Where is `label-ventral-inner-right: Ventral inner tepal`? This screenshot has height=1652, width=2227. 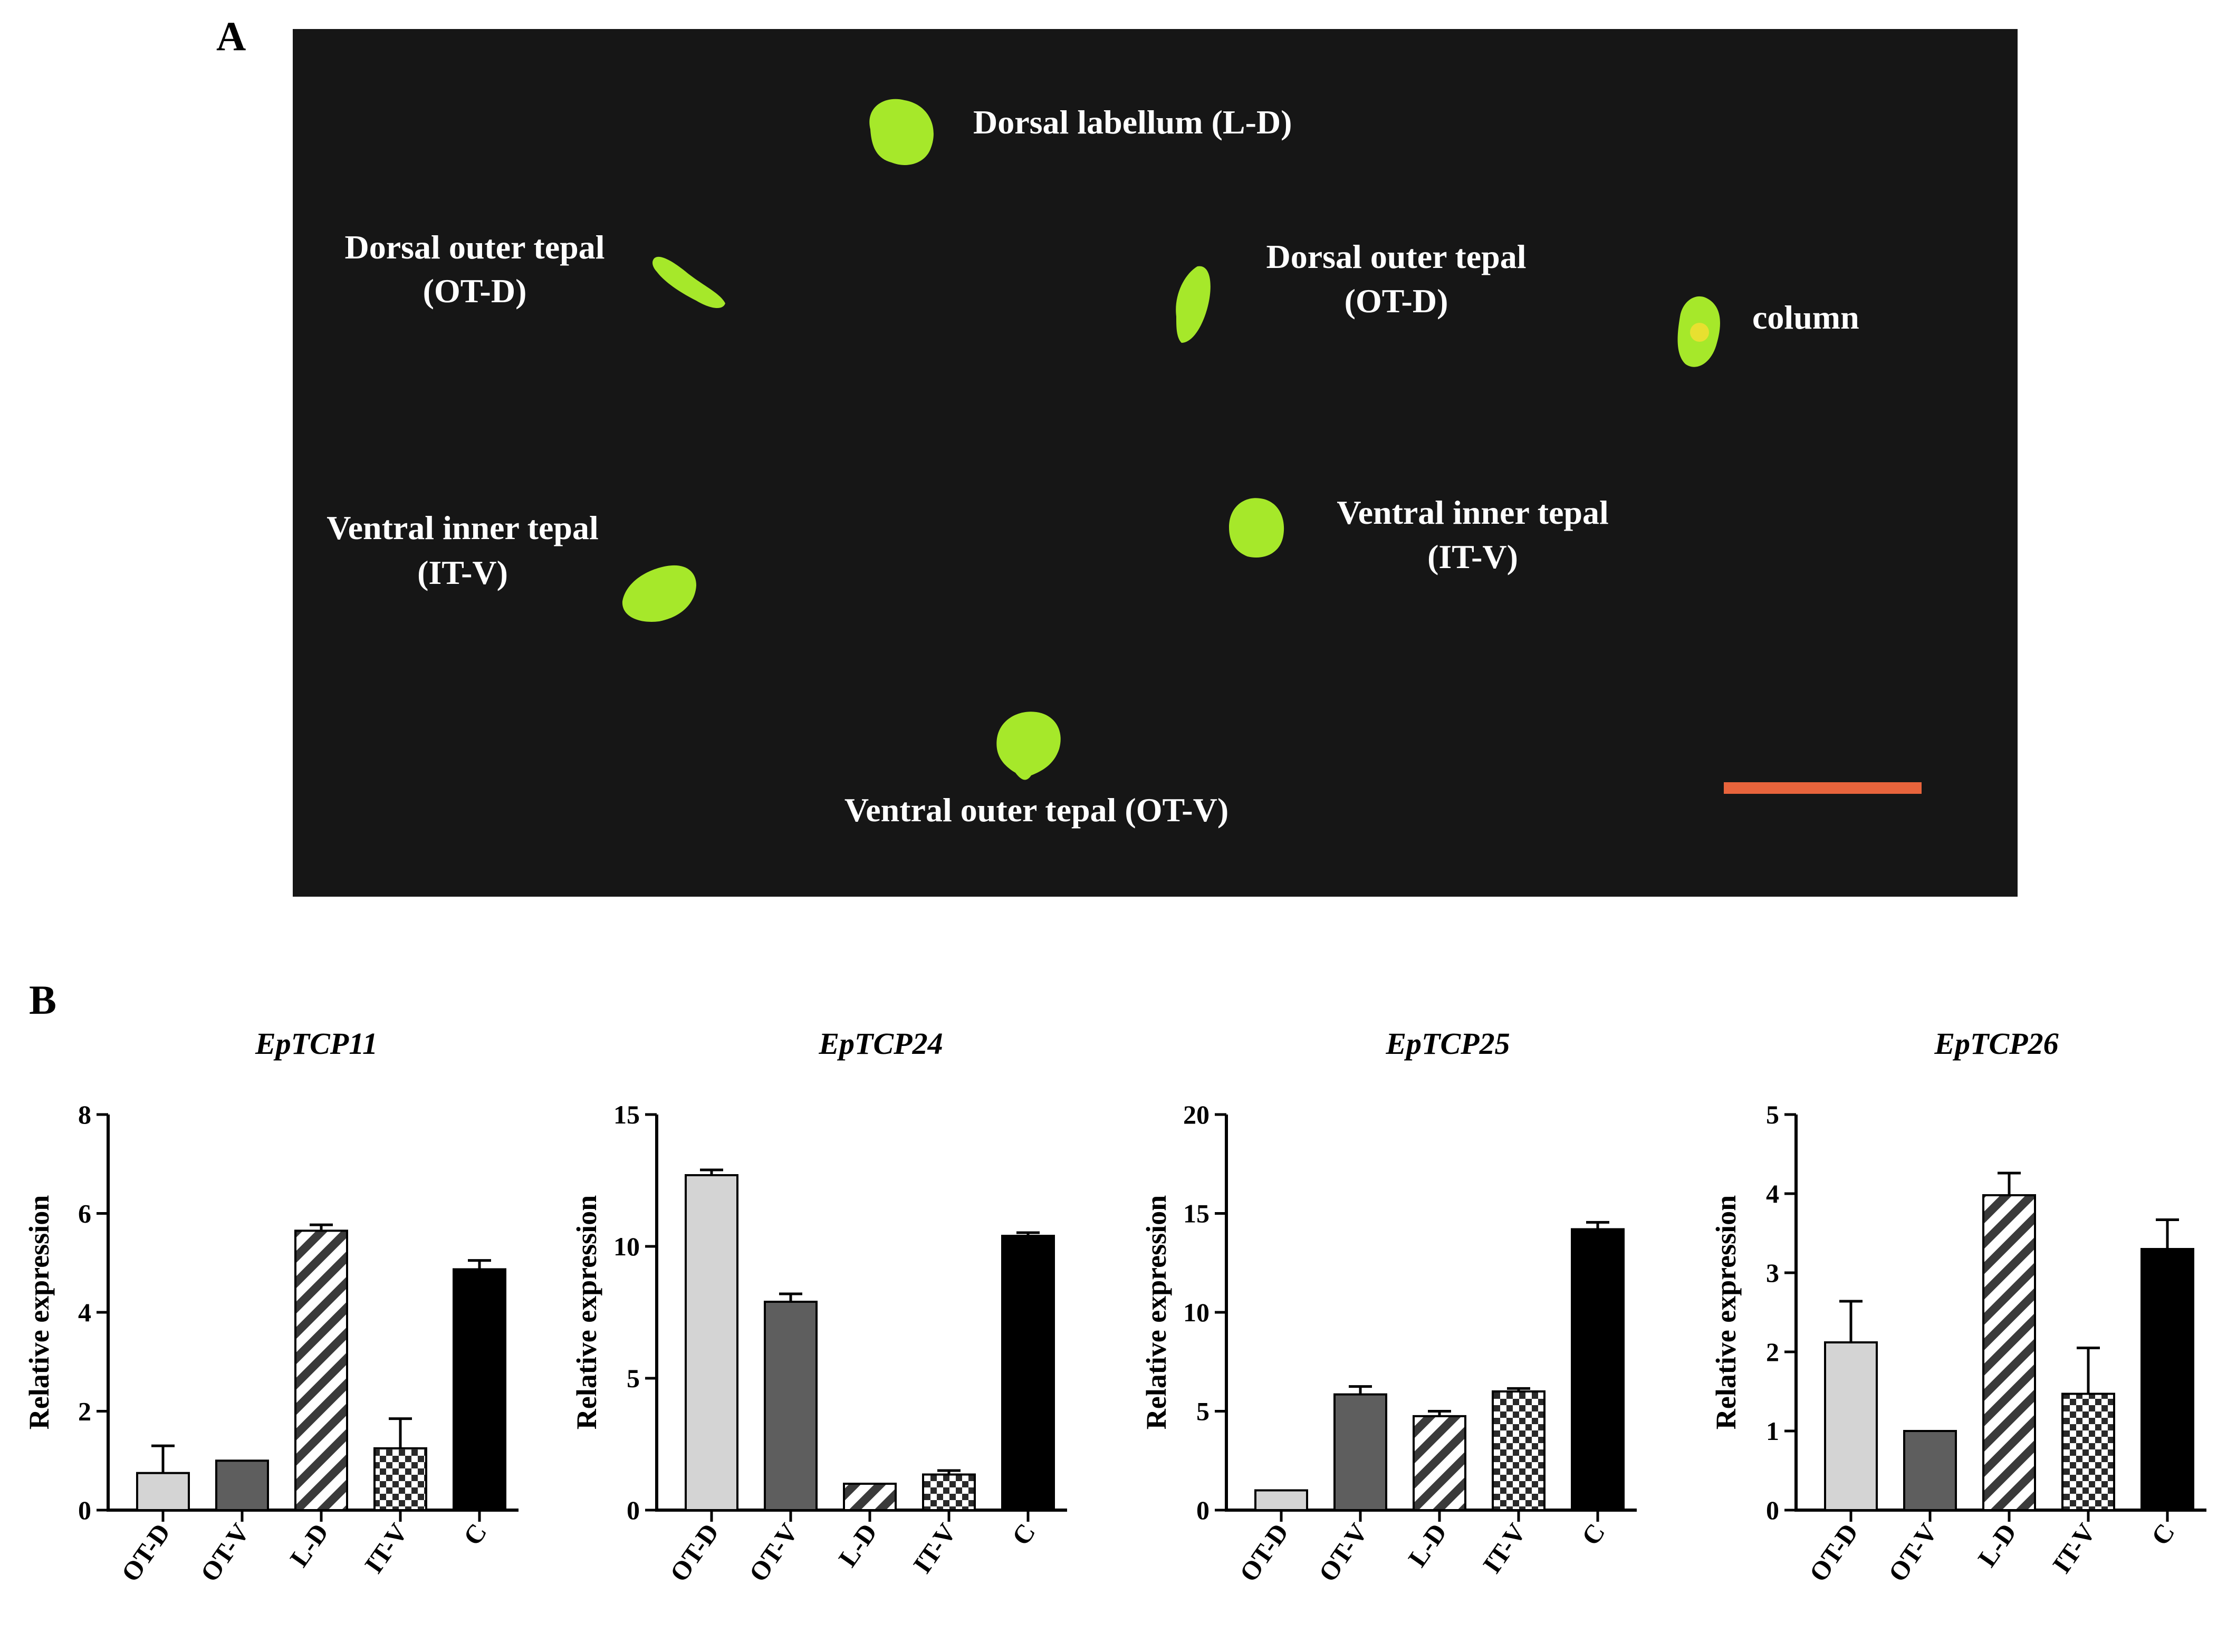 label-ventral-inner-right: Ventral inner tepal is located at coordinates (1473, 512).